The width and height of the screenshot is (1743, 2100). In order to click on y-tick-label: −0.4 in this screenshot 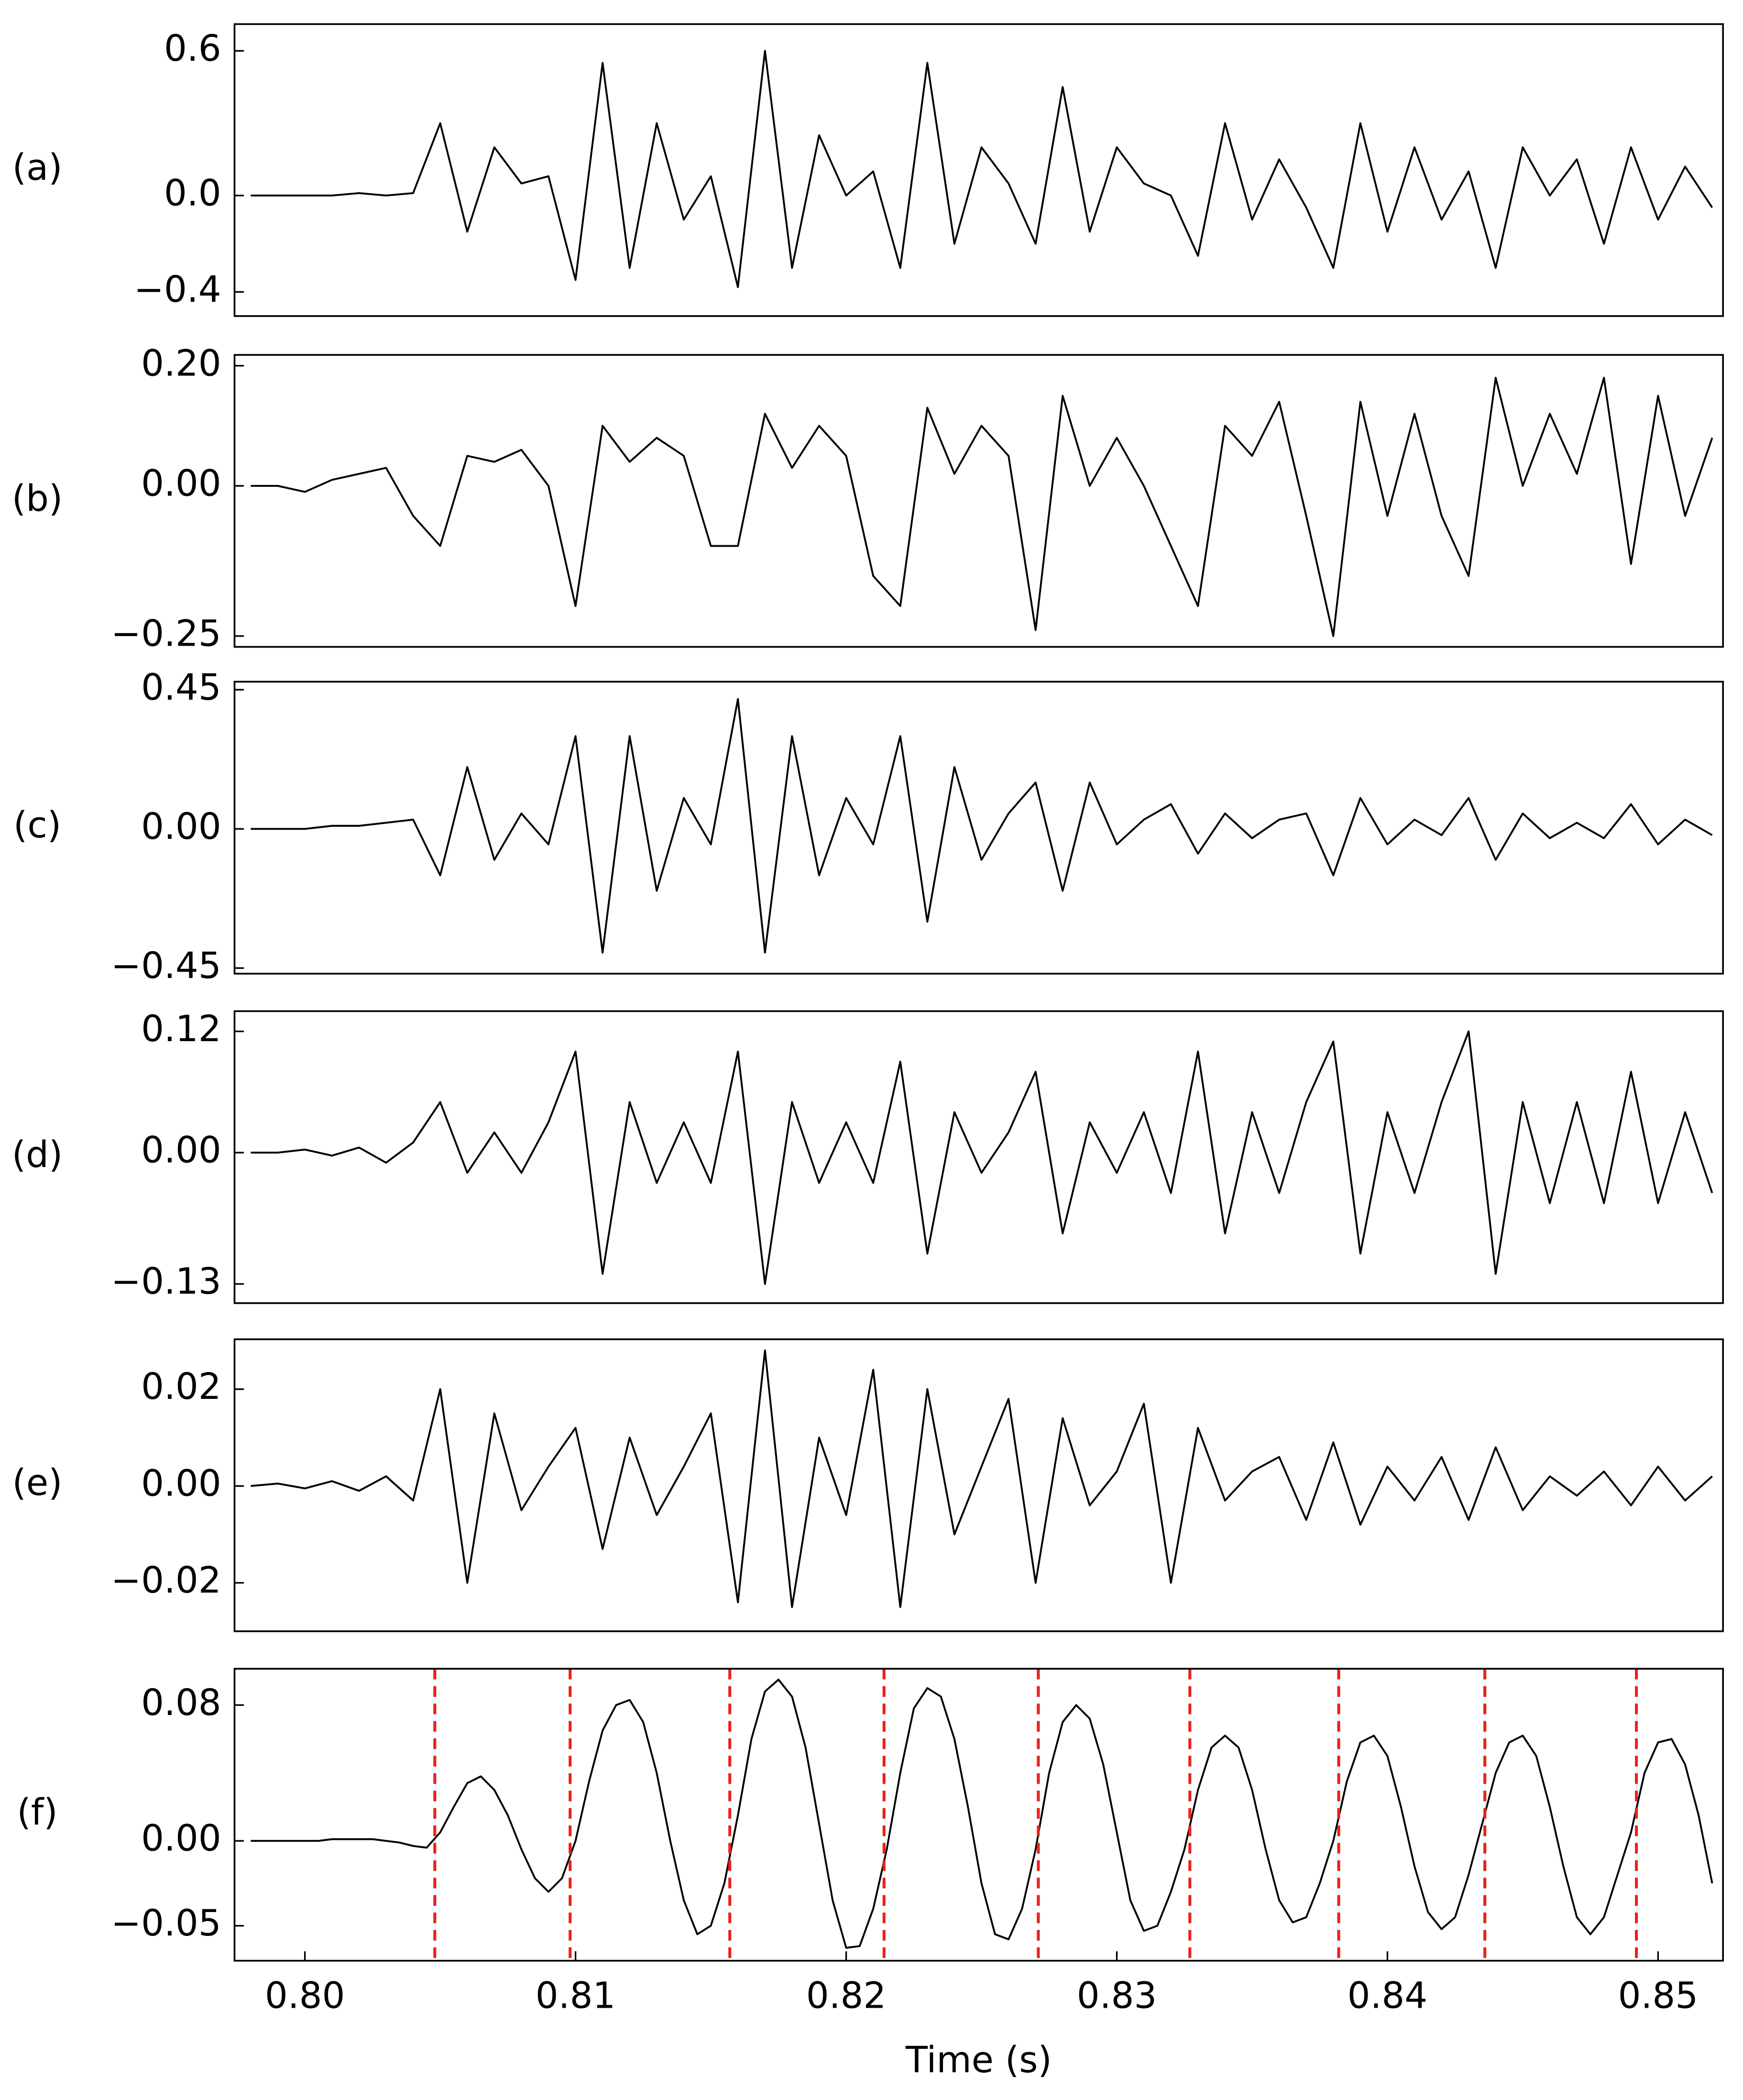, I will do `click(177, 289)`.